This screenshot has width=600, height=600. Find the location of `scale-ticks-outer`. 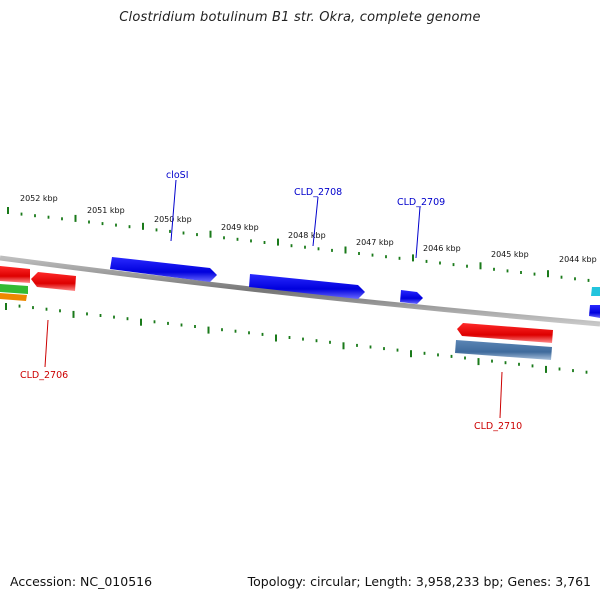

scale-ticks-outer is located at coordinates (298, 244).